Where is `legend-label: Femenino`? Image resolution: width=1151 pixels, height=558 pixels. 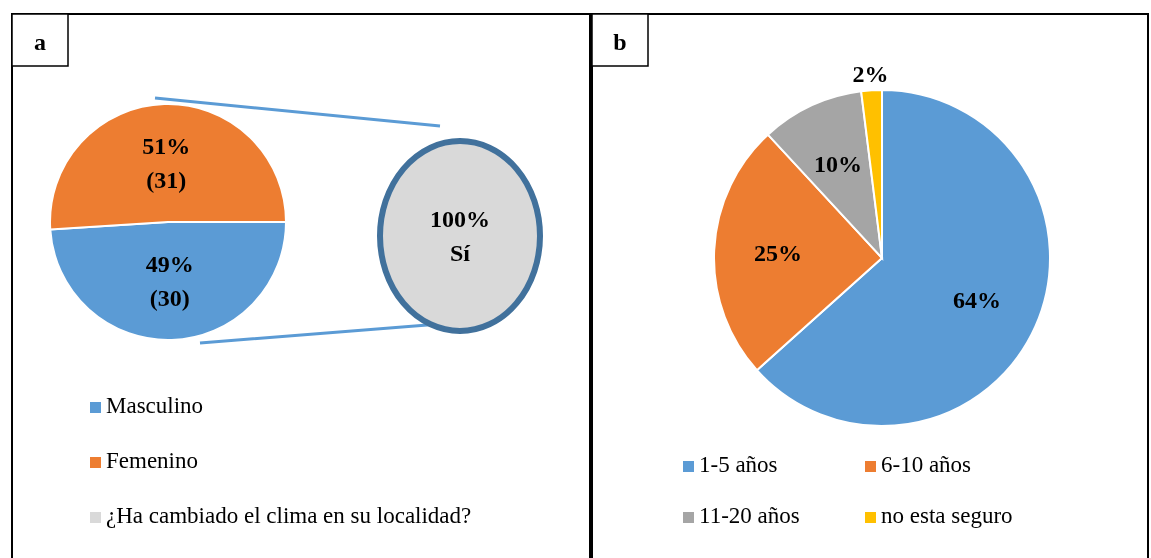 legend-label: Femenino is located at coordinates (152, 460).